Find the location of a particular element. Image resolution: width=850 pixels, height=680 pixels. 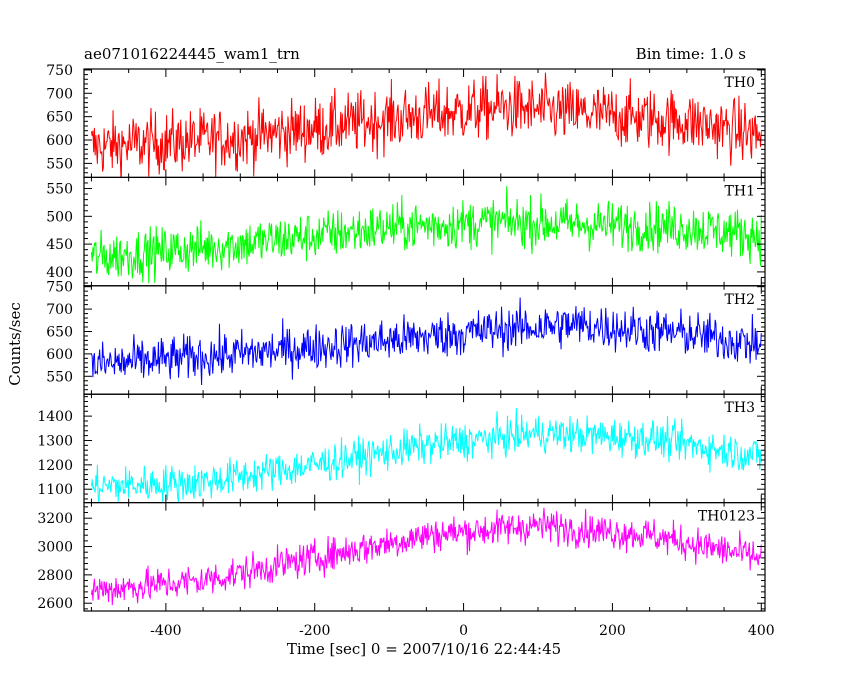

y-tick-label: 1400 is located at coordinates (55, 417).